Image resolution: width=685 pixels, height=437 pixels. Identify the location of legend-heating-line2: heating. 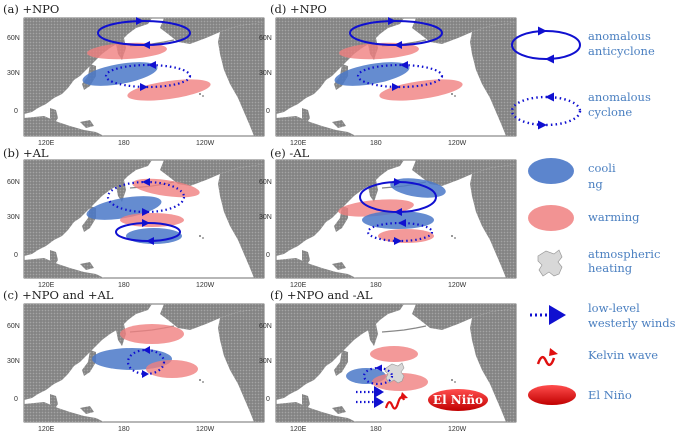
(610, 268).